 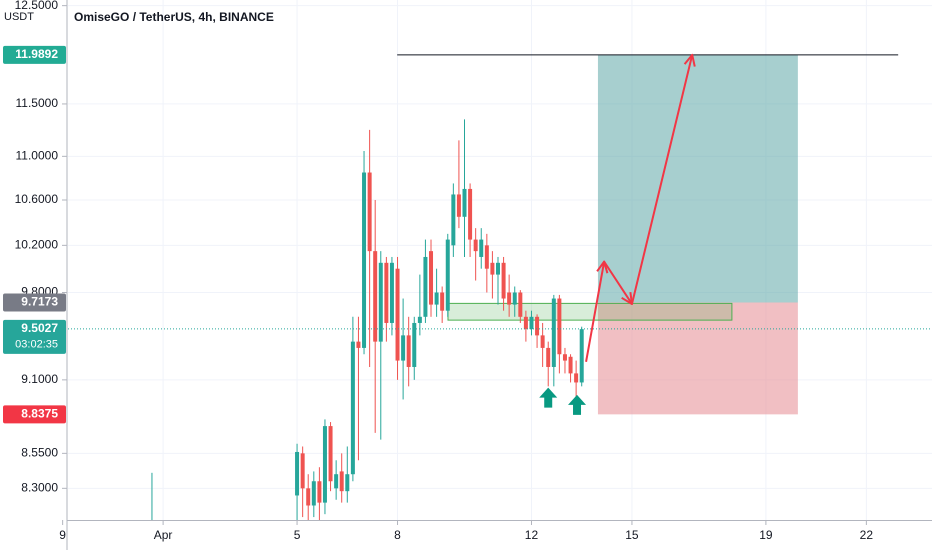 I want to click on price-badge-label: 11.9892, so click(x=36, y=54).